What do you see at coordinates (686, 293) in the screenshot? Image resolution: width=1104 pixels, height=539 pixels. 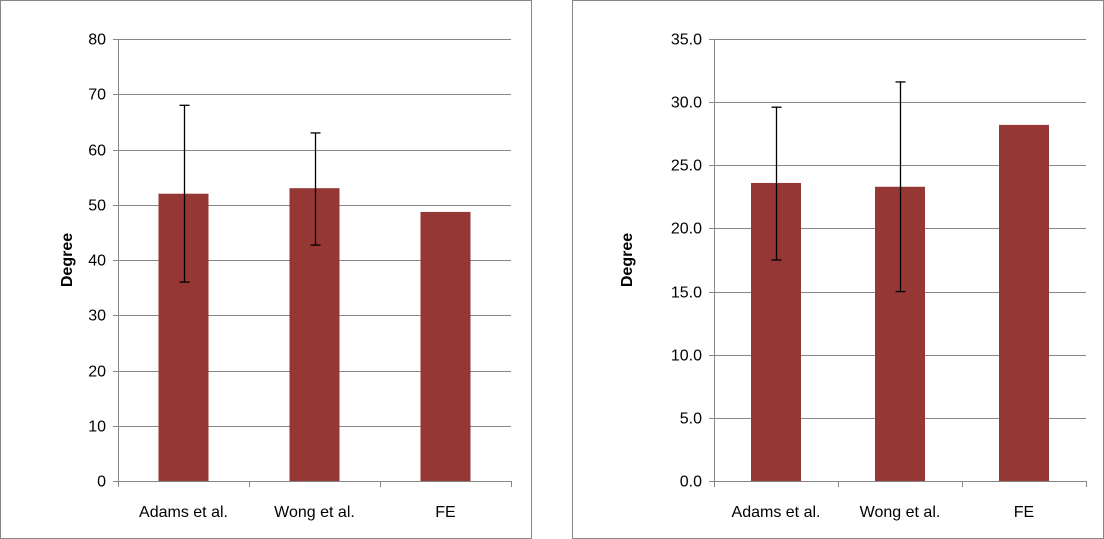 I see `y-tick-label: 15.0` at bounding box center [686, 293].